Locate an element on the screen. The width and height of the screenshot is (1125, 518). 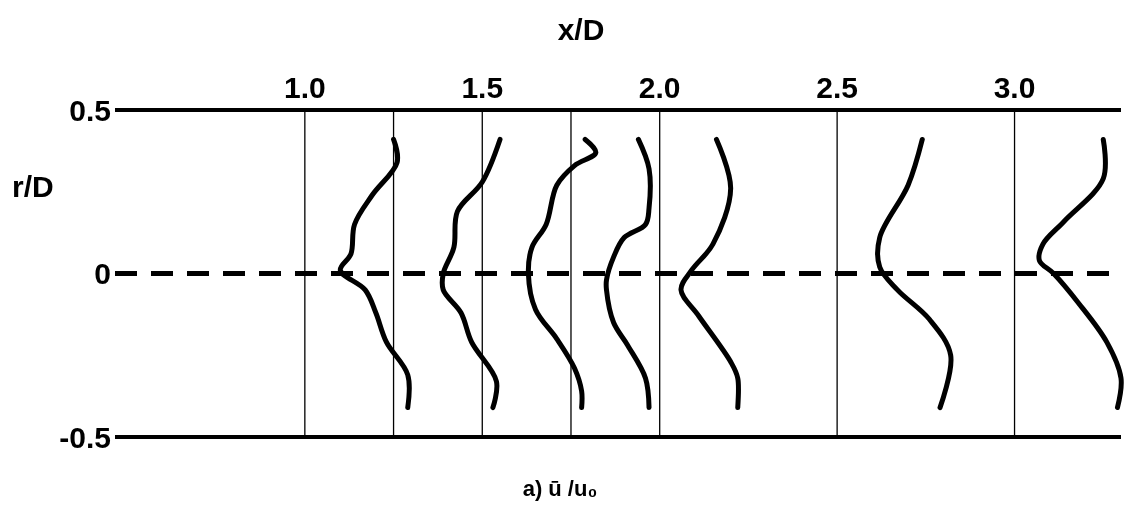
text: a) ū /u₀ is located at coordinates (560, 488).